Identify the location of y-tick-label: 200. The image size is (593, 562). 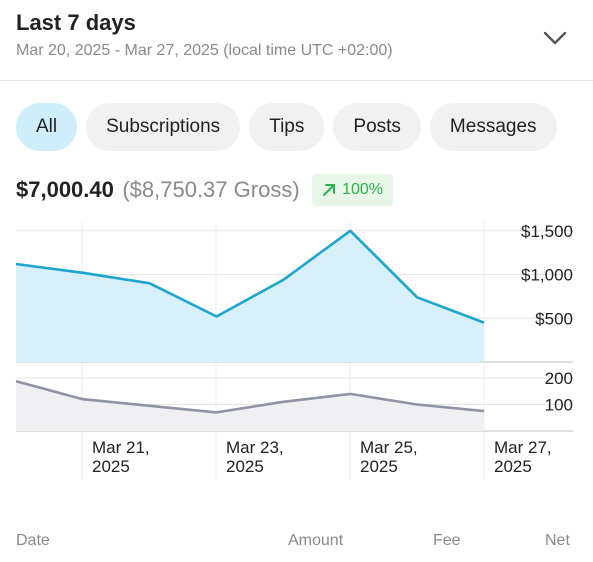
(559, 378).